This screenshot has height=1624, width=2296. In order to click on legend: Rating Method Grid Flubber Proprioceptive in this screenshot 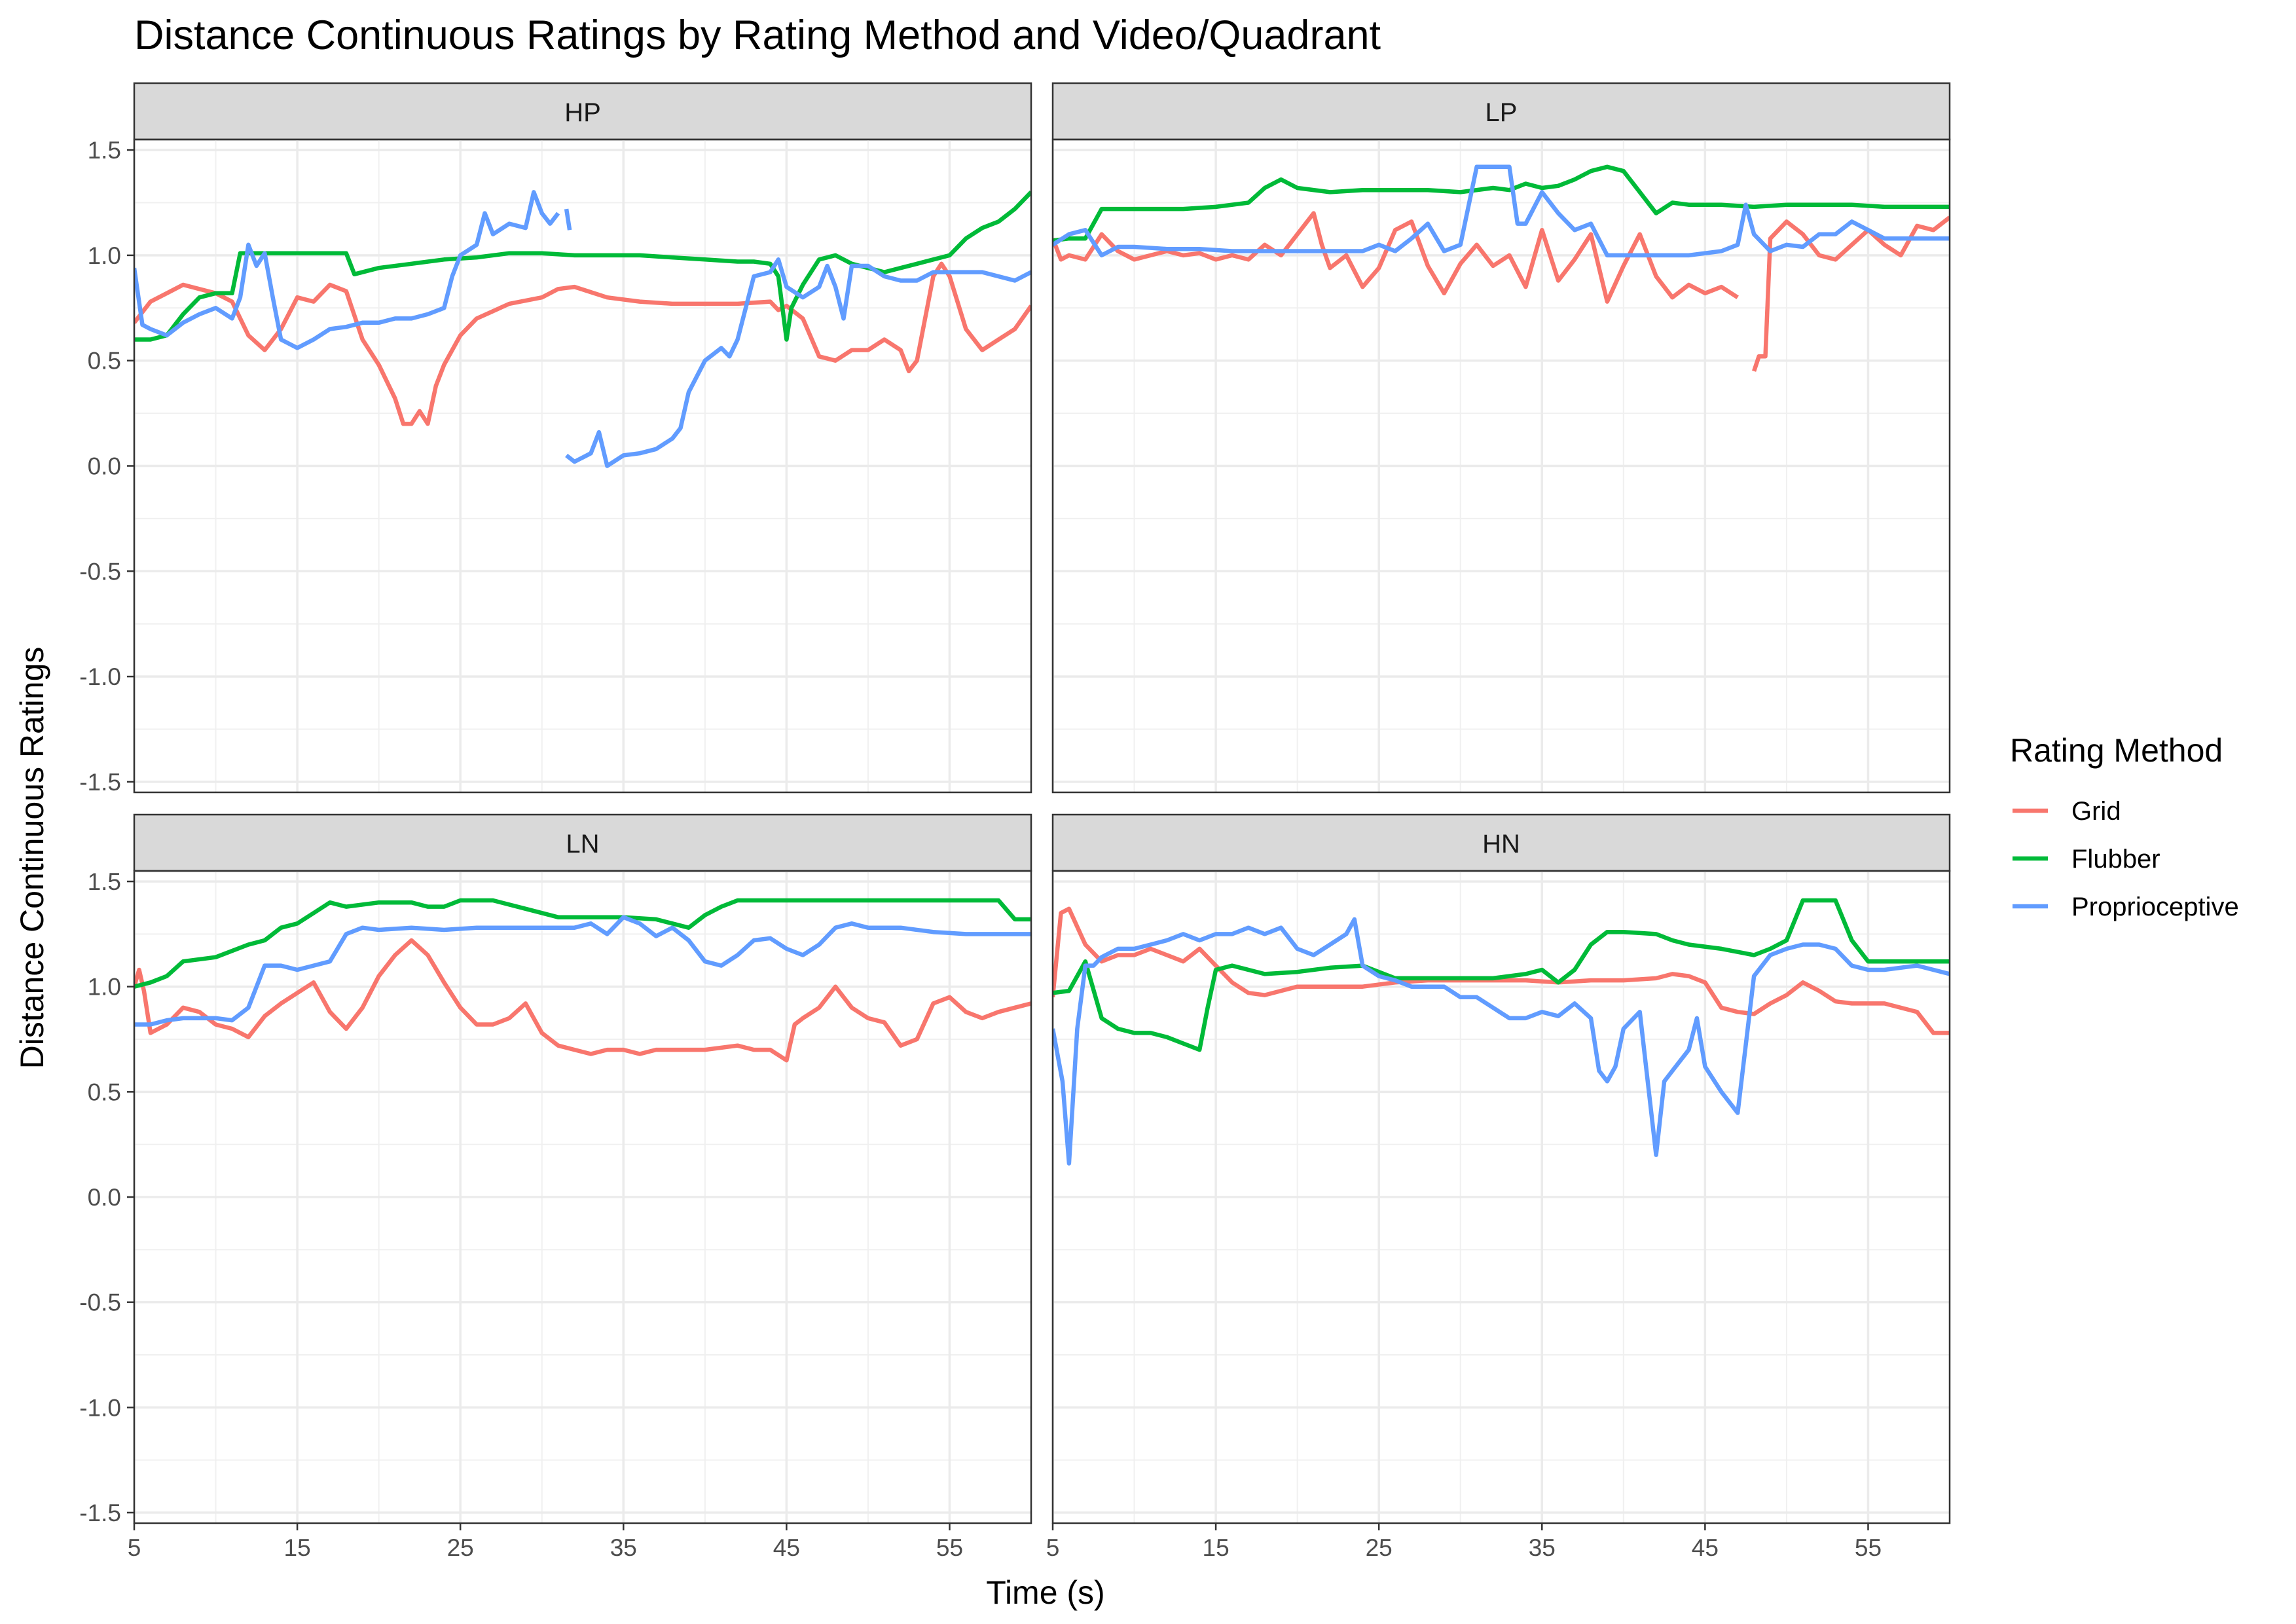, I will do `click(2124, 826)`.